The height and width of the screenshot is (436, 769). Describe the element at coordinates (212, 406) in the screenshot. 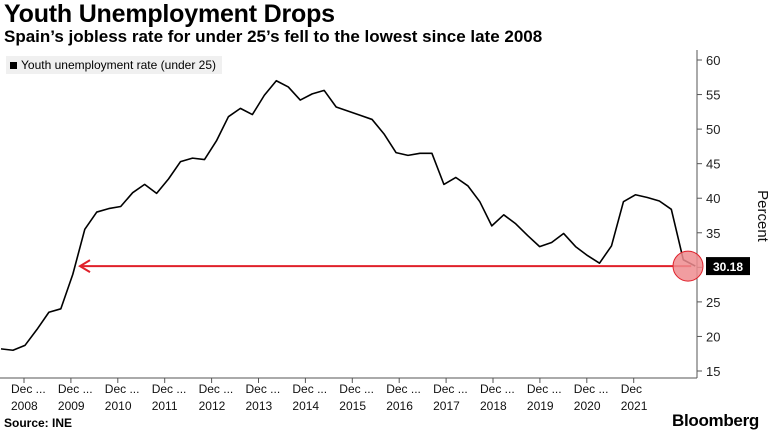

I see `x-tick-label-year: 2012` at that location.